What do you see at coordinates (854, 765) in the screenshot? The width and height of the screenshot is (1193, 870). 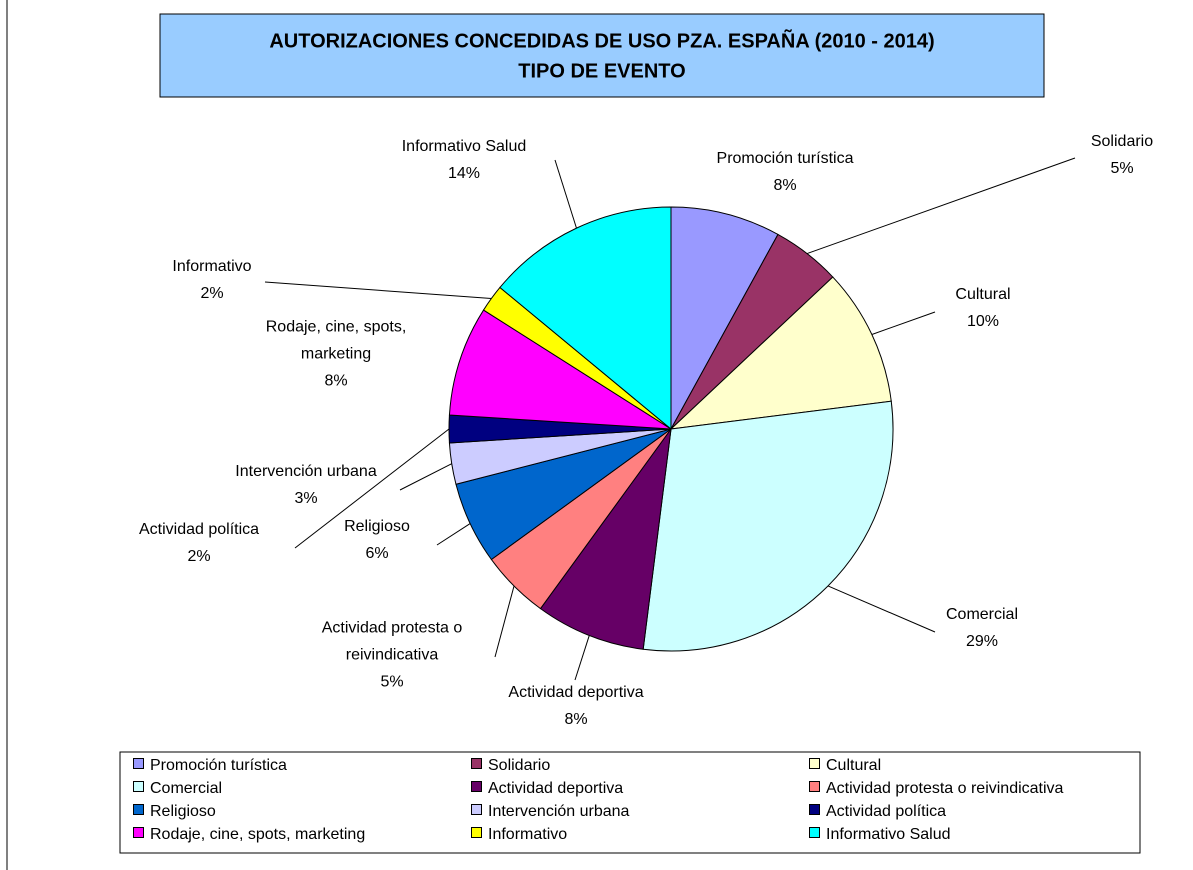 I see `legend-label: Cultural` at bounding box center [854, 765].